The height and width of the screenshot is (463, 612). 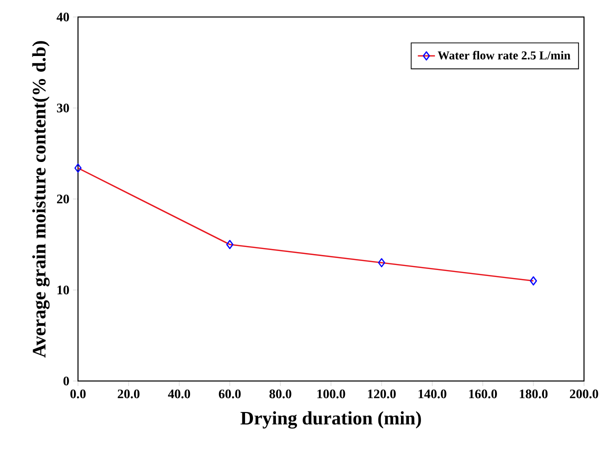 I want to click on x-tick-label: 200.0, so click(x=584, y=394).